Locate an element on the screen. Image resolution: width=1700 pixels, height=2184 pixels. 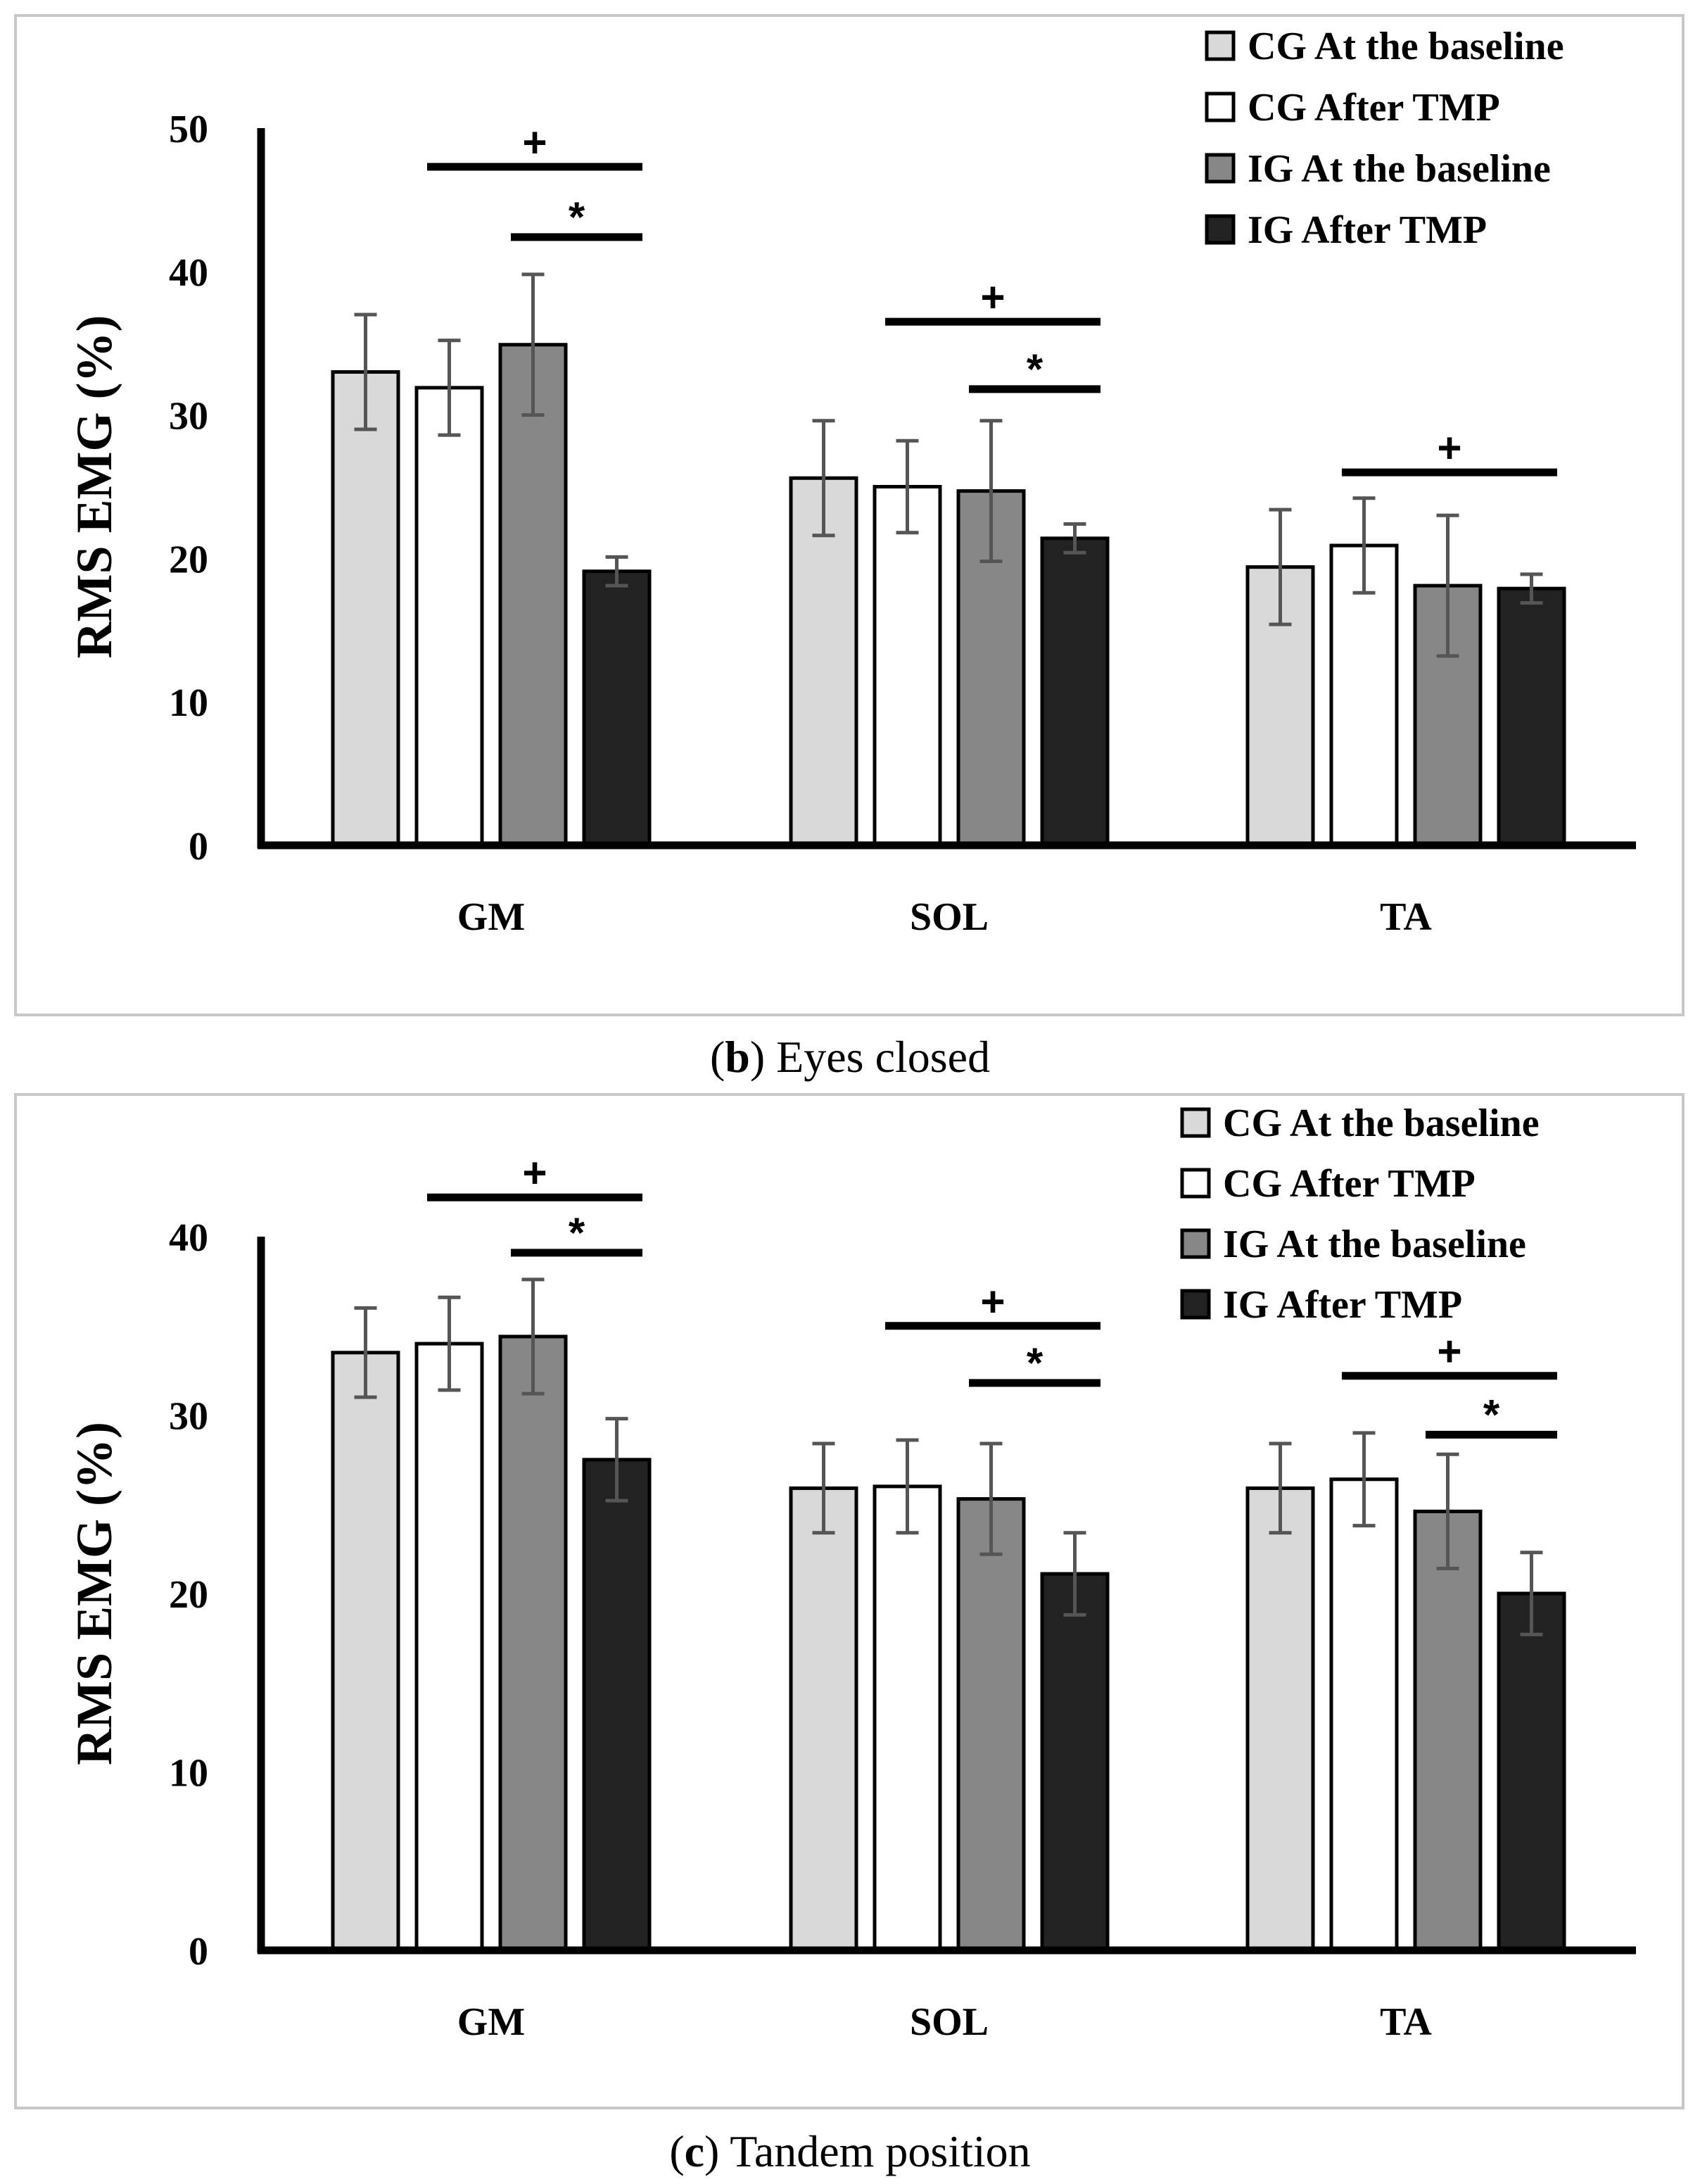
y-tick-label: 50 is located at coordinates (188, 129).